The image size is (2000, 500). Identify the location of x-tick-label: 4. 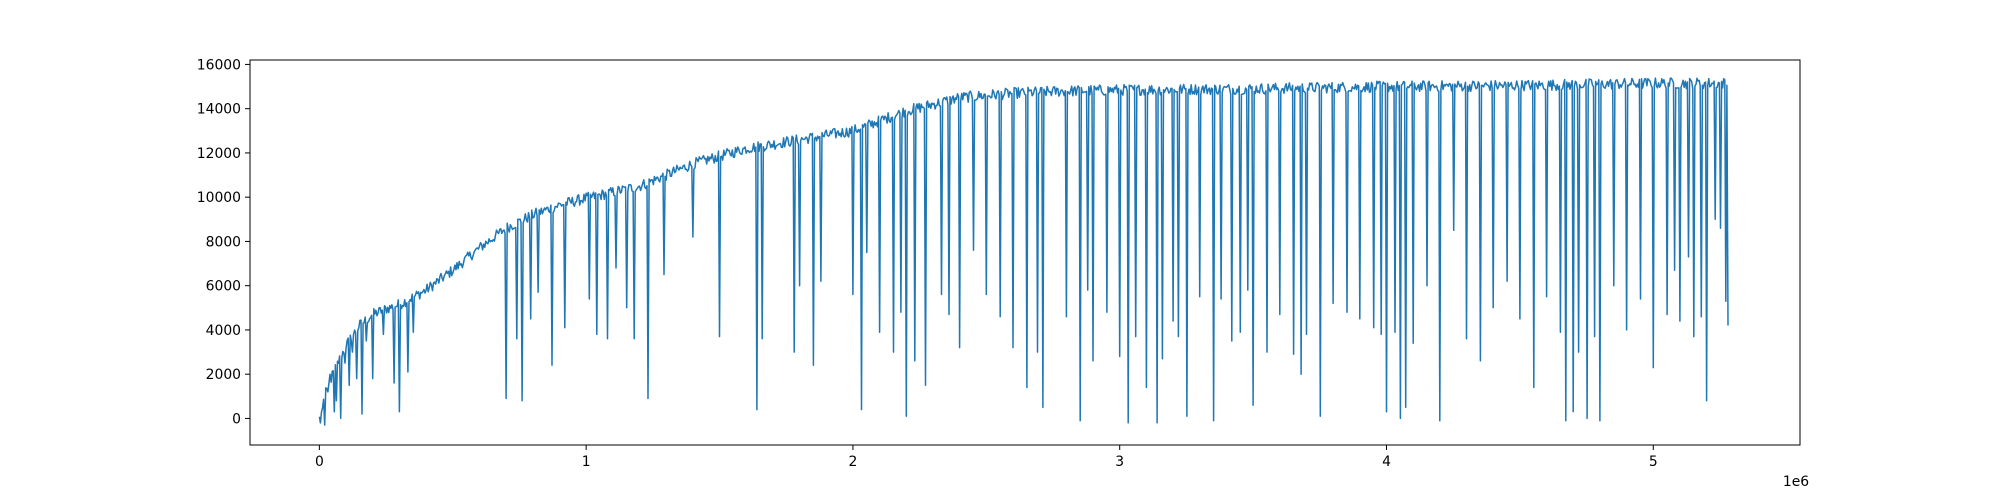
(1386, 462).